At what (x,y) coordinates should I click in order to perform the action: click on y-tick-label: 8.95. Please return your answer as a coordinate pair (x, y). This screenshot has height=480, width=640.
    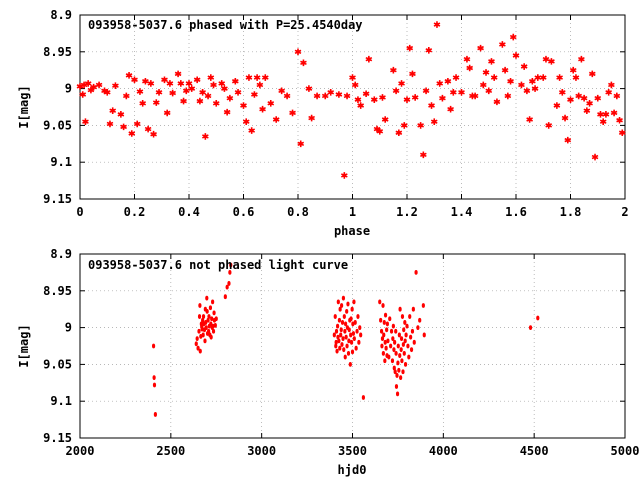
    Looking at the image, I should click on (57, 291).